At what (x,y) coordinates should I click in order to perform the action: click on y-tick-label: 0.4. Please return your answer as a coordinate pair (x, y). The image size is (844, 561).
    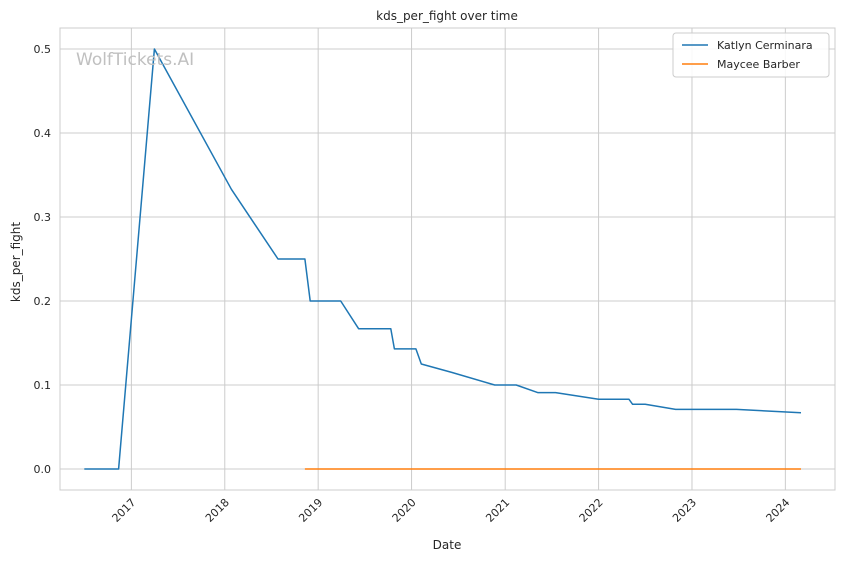
    Looking at the image, I should click on (43, 133).